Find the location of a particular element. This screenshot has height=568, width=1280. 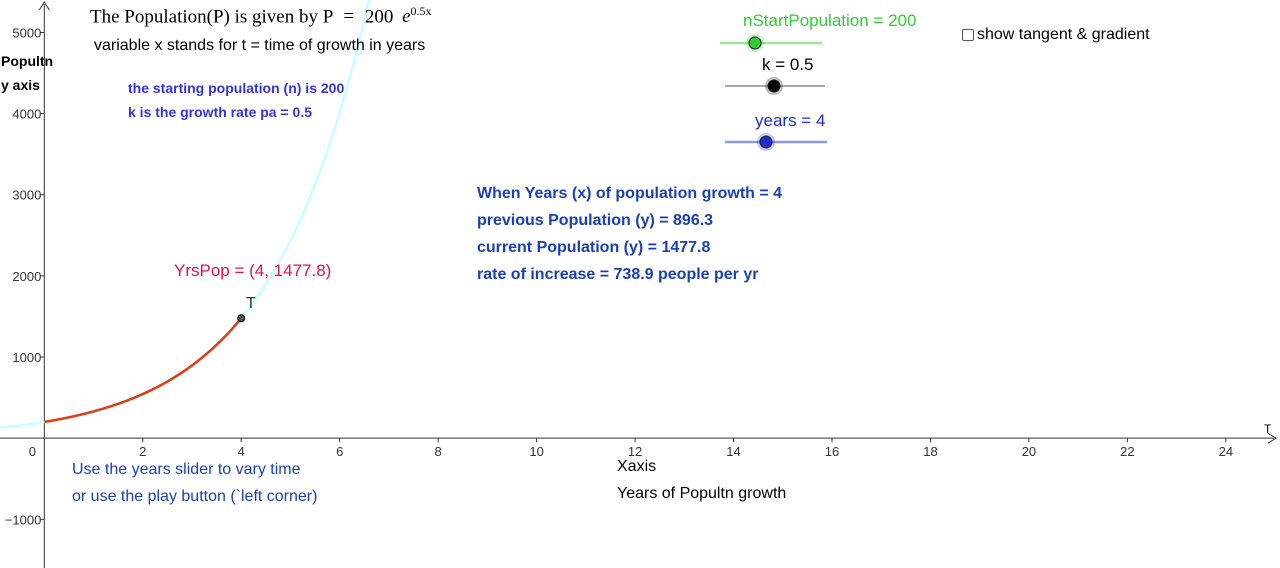

tangent-toggle: show tangent & gradient is located at coordinates (1056, 35).